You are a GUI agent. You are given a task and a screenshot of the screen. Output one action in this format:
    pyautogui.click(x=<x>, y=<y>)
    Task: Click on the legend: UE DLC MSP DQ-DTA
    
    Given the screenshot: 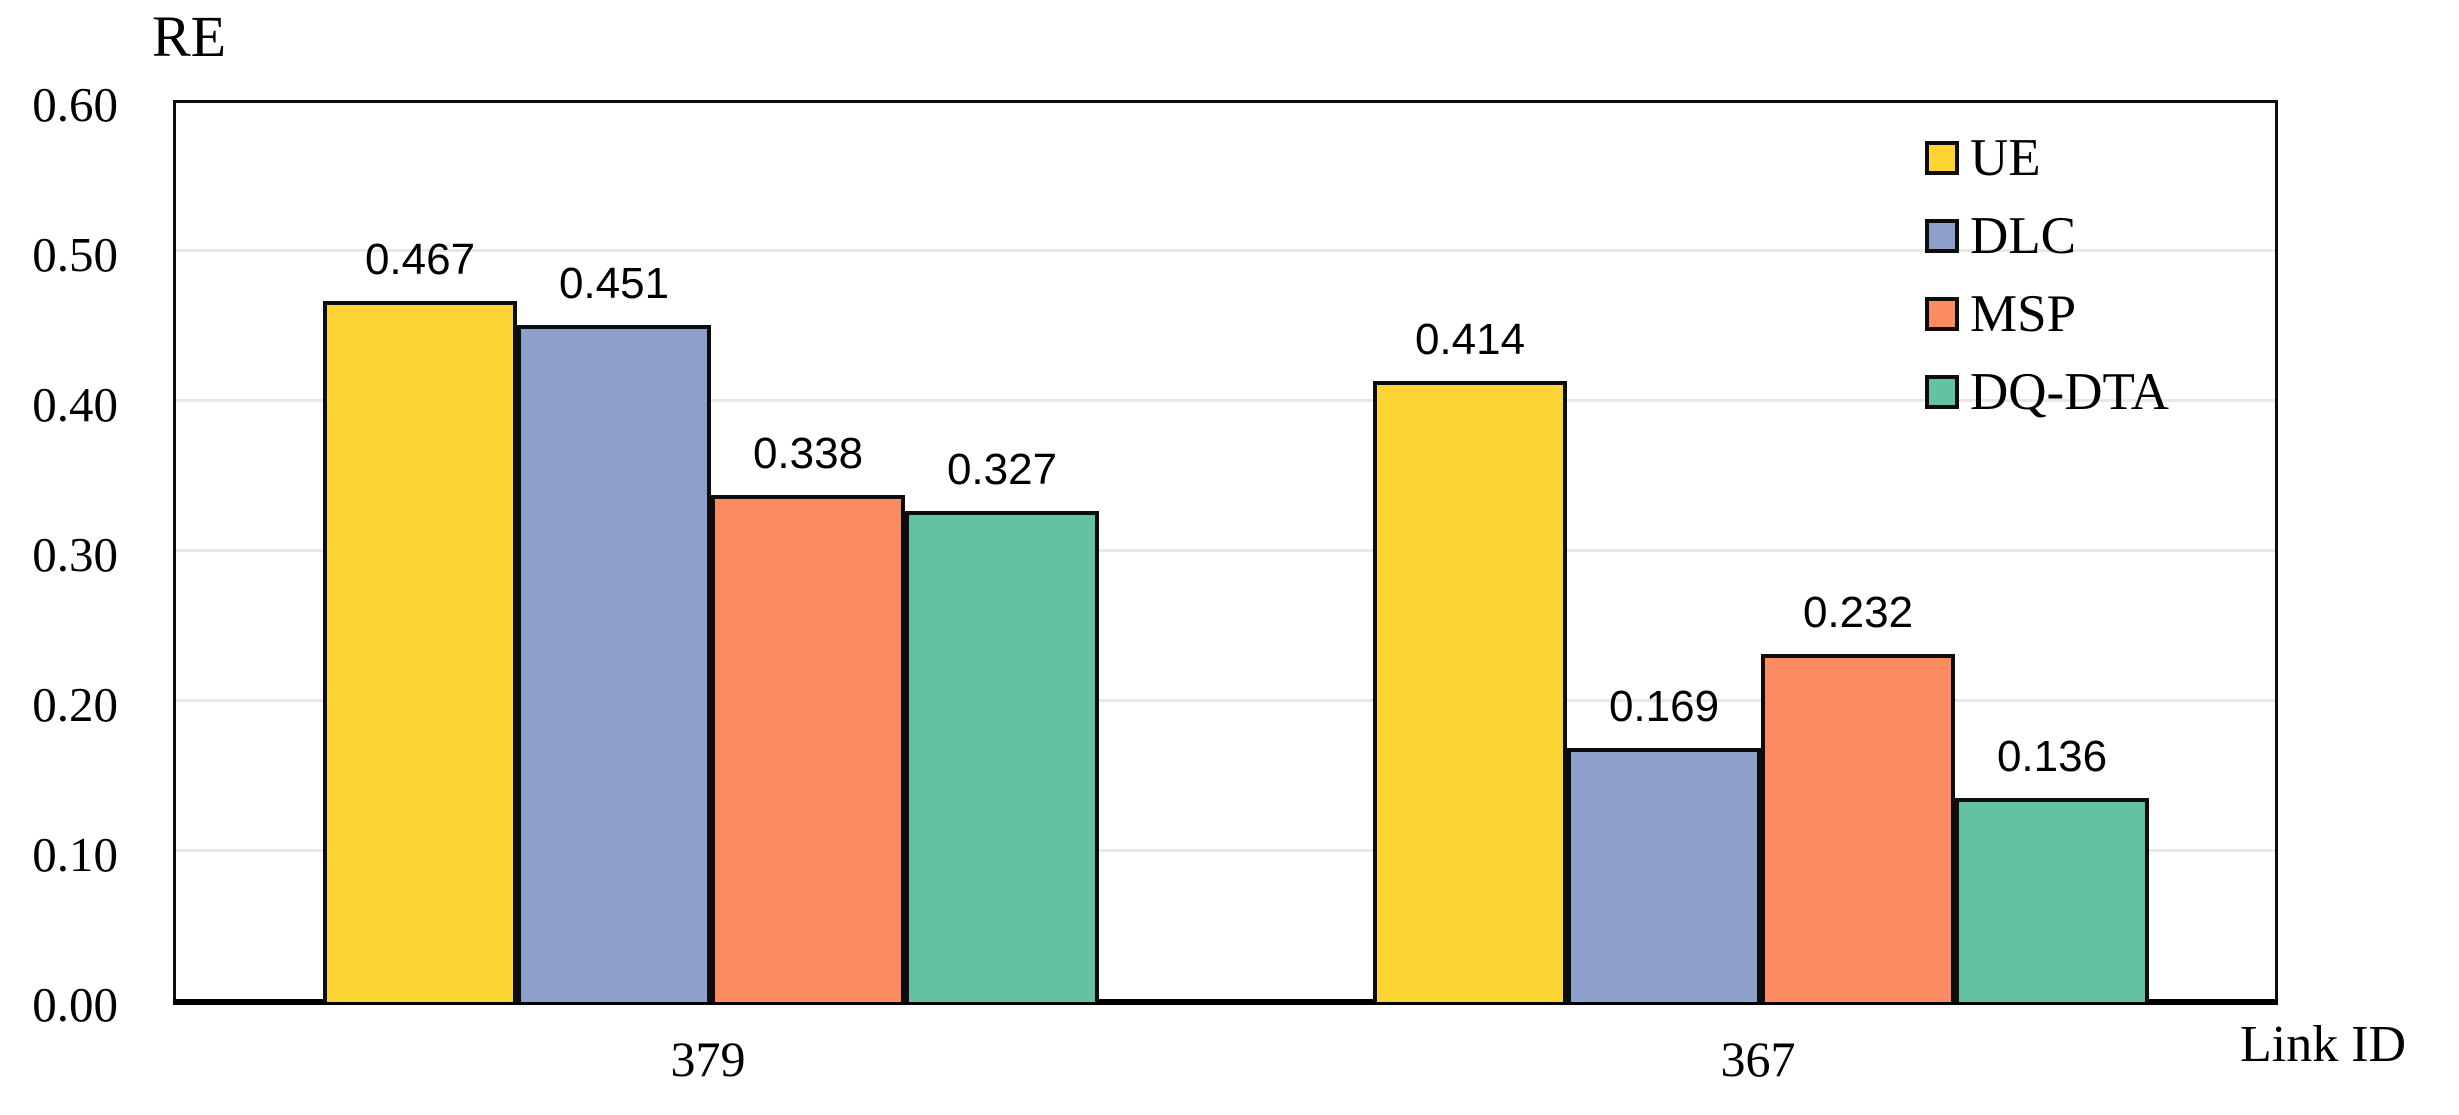 What is the action you would take?
    pyautogui.click(x=2047, y=275)
    